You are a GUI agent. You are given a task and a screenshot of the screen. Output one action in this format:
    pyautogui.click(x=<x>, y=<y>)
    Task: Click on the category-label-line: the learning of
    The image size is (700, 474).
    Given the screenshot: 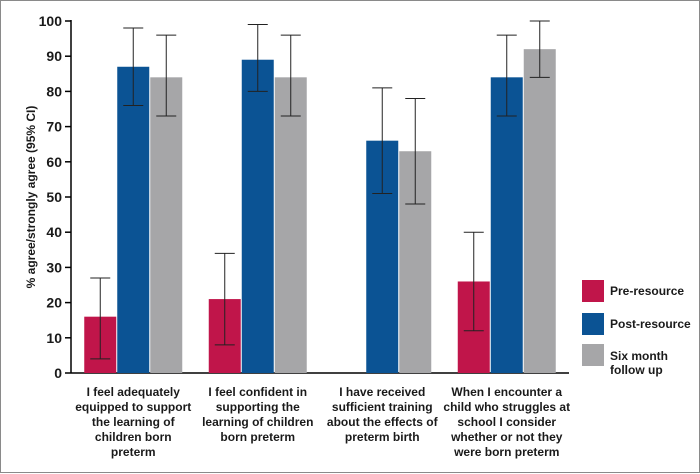 What is the action you would take?
    pyautogui.click(x=134, y=422)
    